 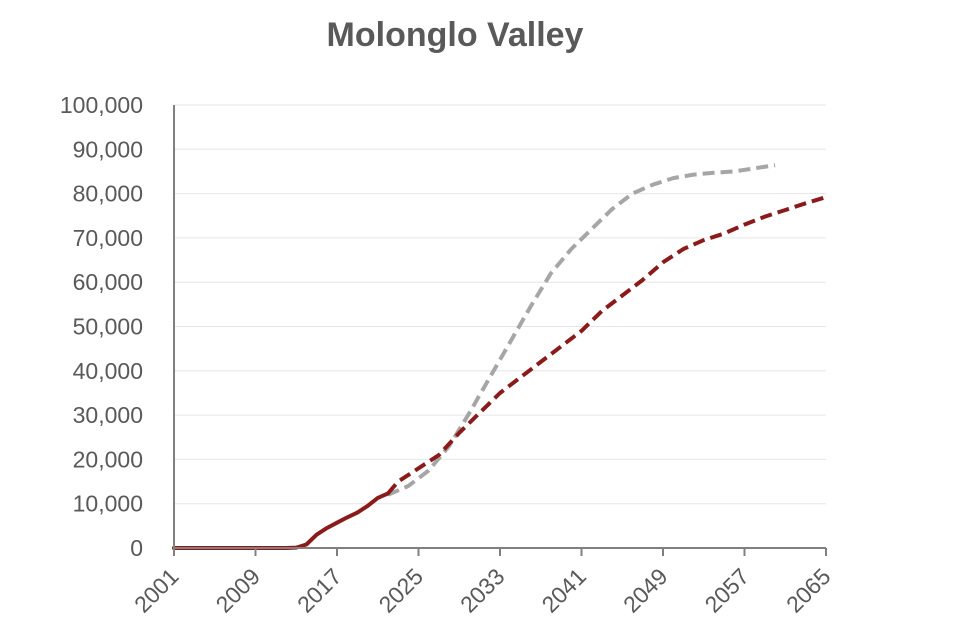 I want to click on x-tick-label: 2065, so click(x=808, y=590).